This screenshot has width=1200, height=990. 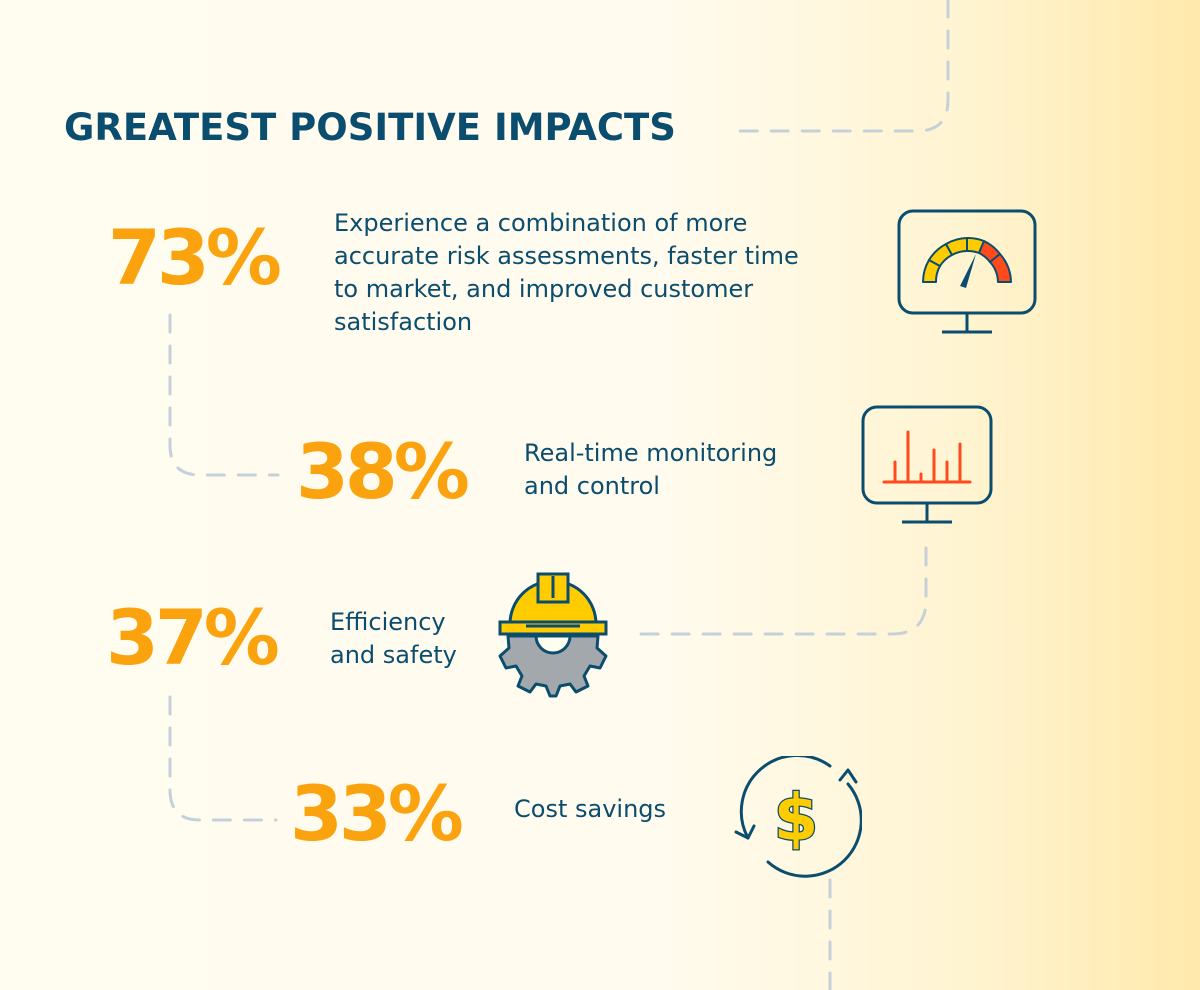 I want to click on desc-line: Efficiency, so click(x=388, y=622).